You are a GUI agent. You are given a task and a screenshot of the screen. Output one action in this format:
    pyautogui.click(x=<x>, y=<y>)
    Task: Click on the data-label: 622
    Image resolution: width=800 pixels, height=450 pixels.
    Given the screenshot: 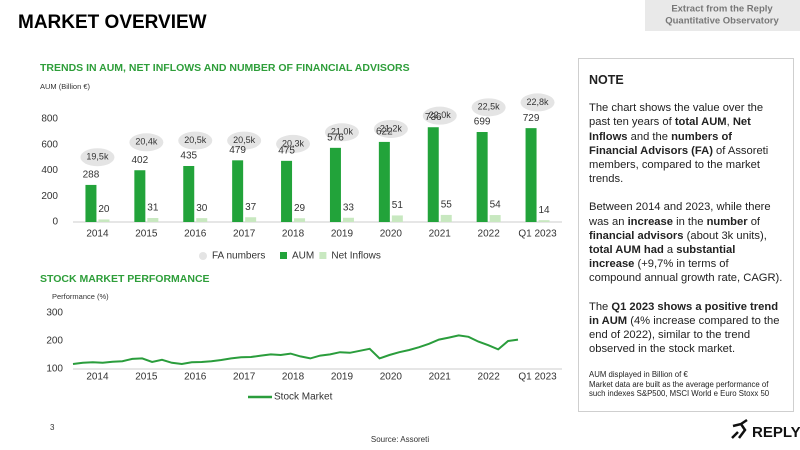 What is the action you would take?
    pyautogui.click(x=384, y=132)
    